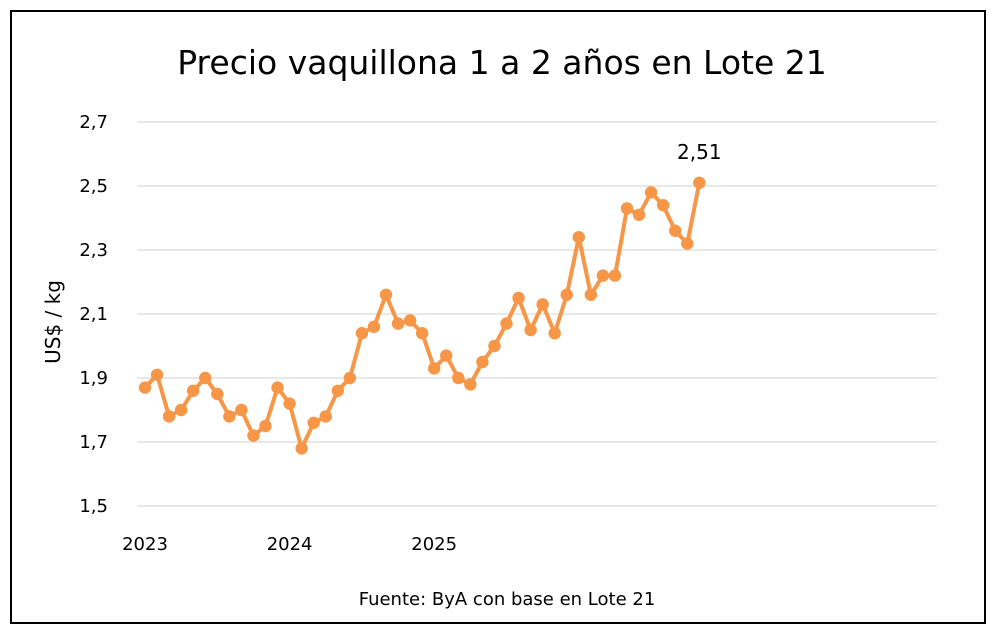 Image resolution: width=1000 pixels, height=638 pixels. What do you see at coordinates (507, 599) in the screenshot?
I see `chart-source: Fuente: ByA con base en Lote 21` at bounding box center [507, 599].